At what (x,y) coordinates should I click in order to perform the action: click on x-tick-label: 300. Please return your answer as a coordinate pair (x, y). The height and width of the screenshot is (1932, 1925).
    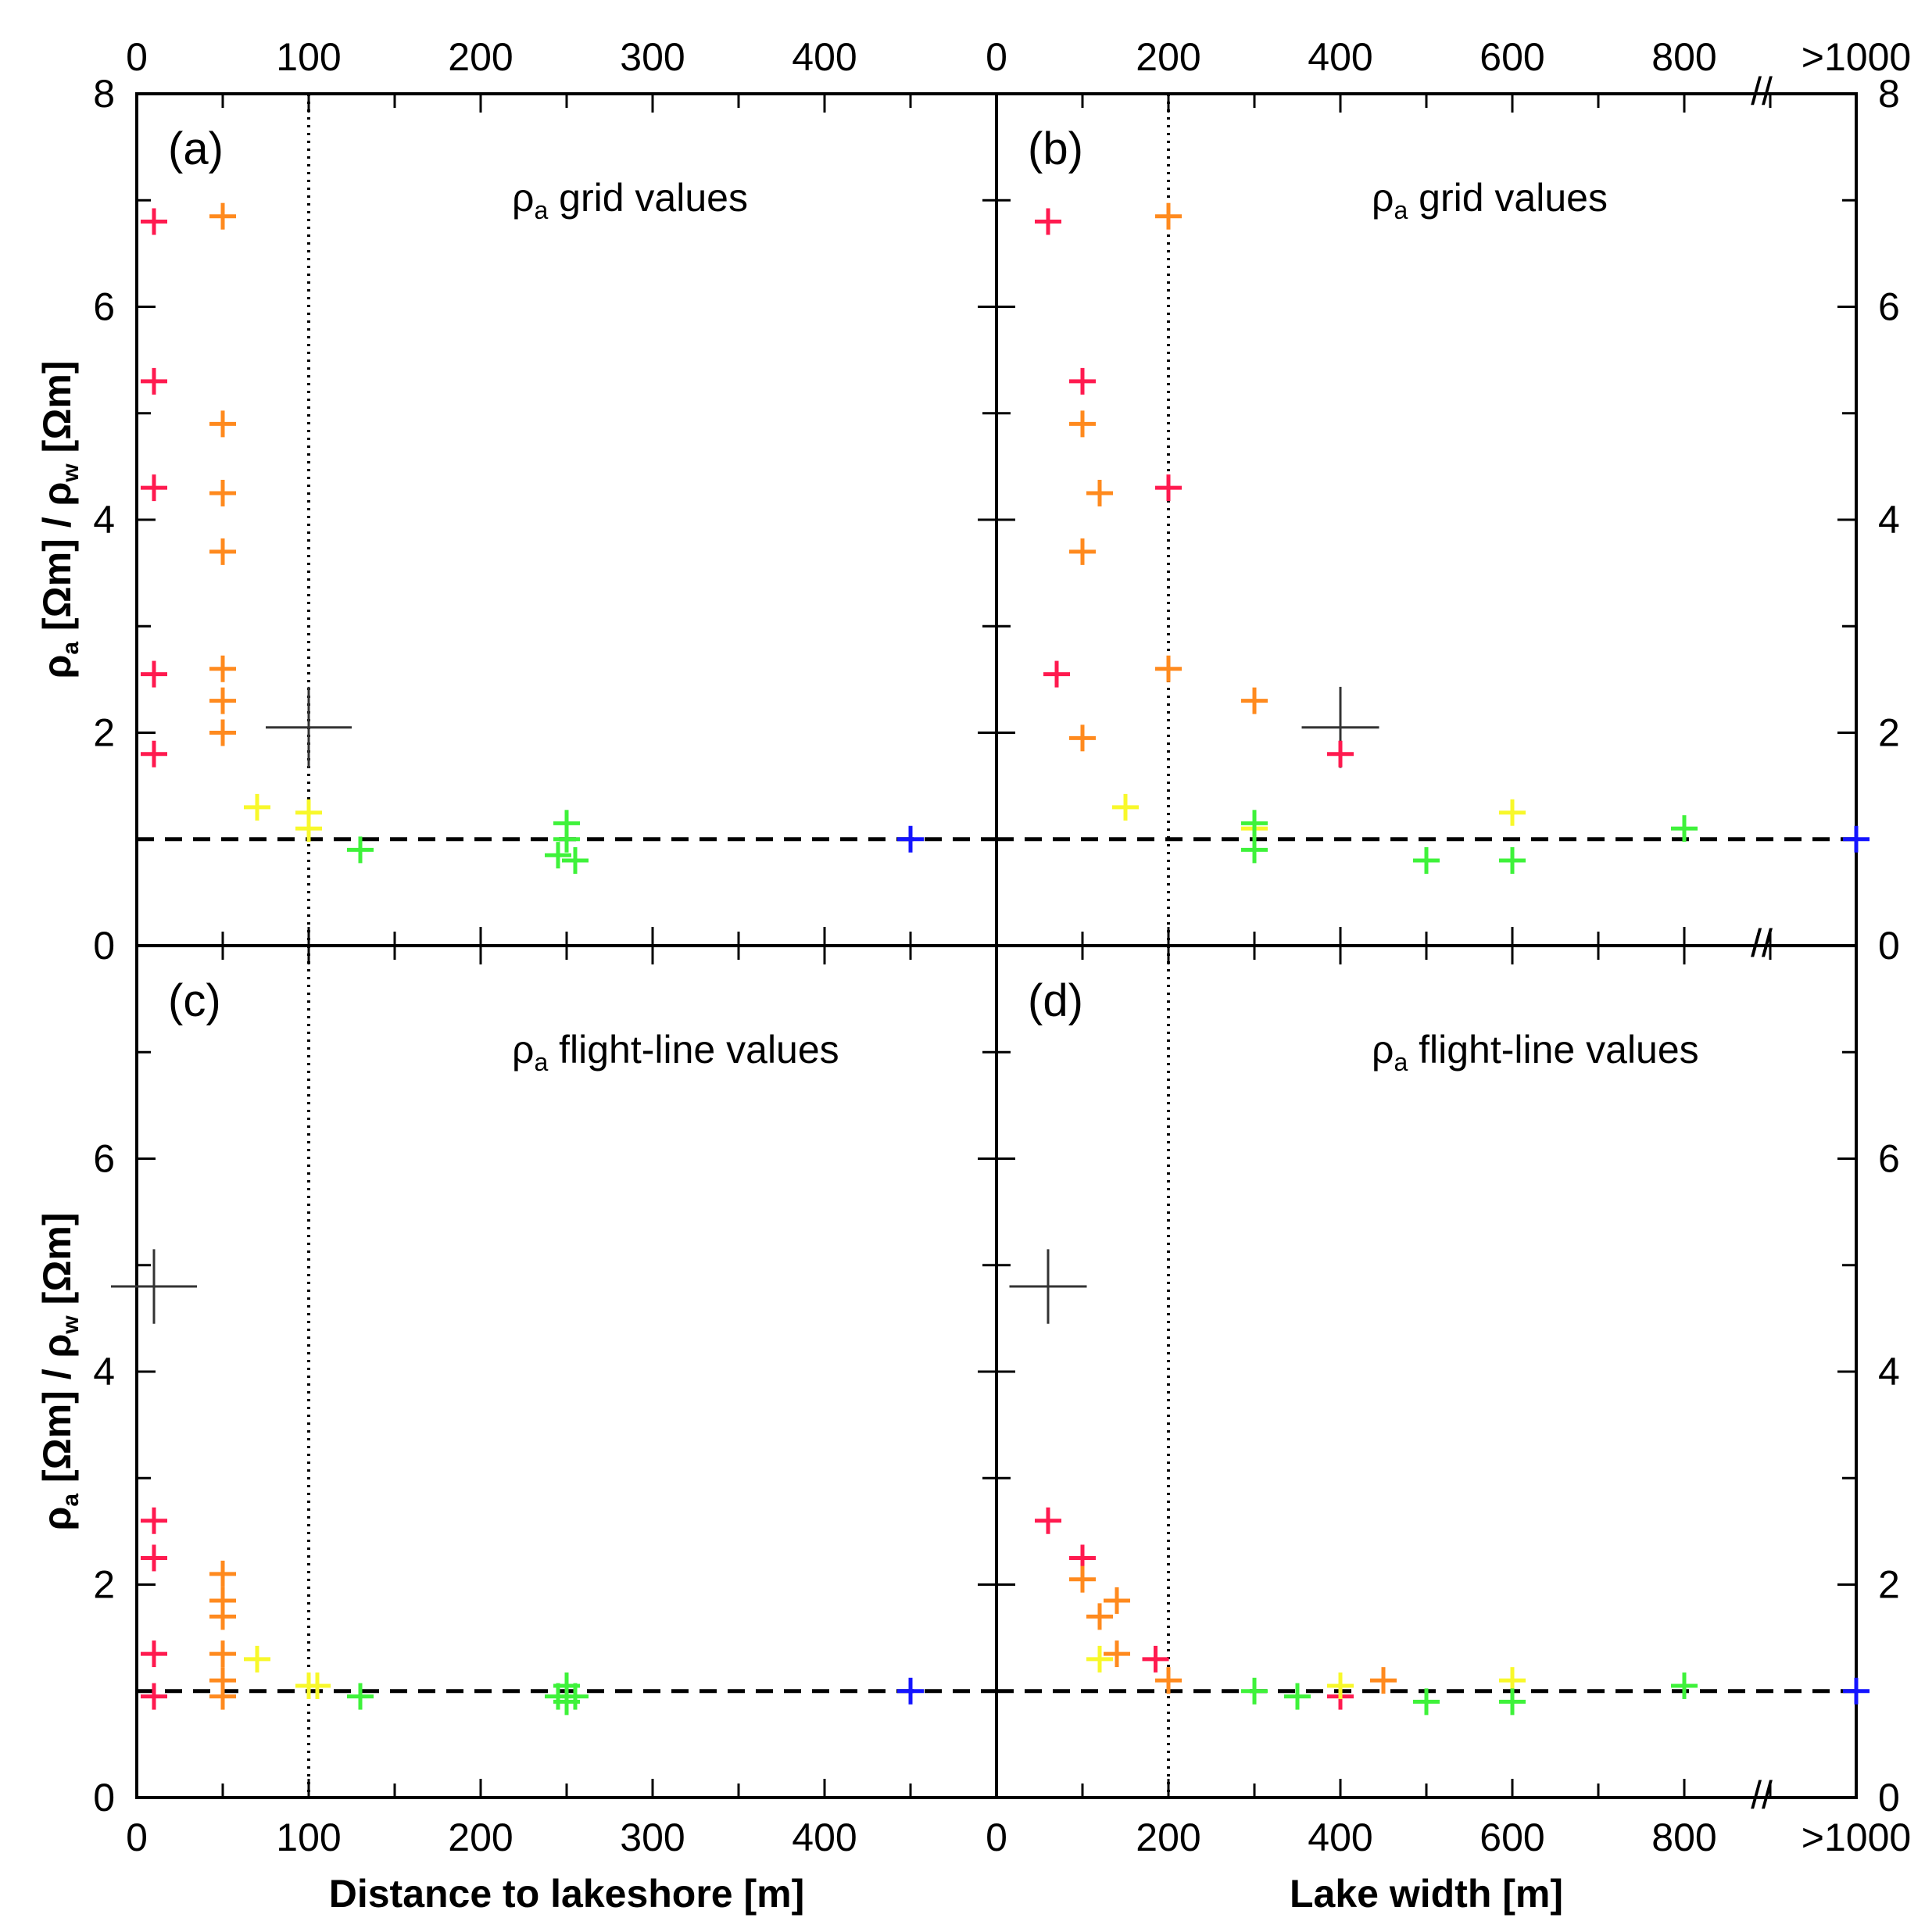
    Looking at the image, I should click on (652, 57).